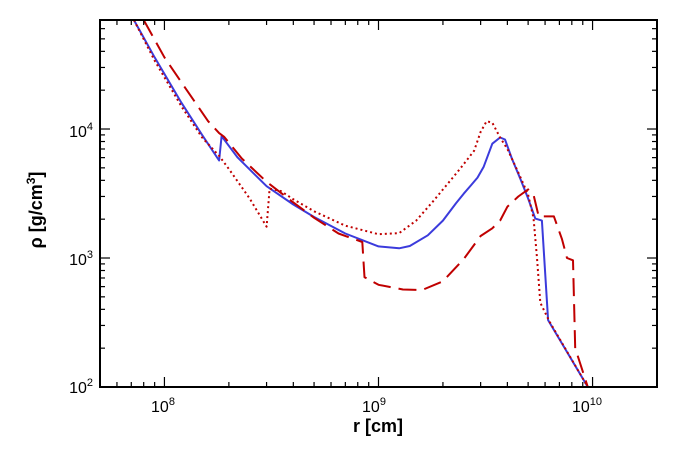 Image resolution: width=692 pixels, height=455 pixels. What do you see at coordinates (81, 387) in the screenshot?
I see `y-tick-label: 10²` at bounding box center [81, 387].